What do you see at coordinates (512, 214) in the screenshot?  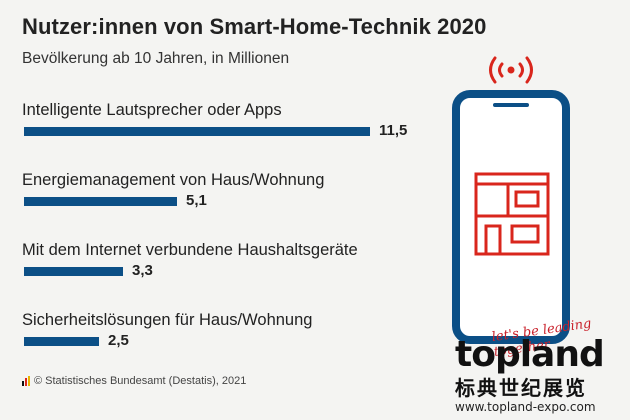 I see `house-icon` at bounding box center [512, 214].